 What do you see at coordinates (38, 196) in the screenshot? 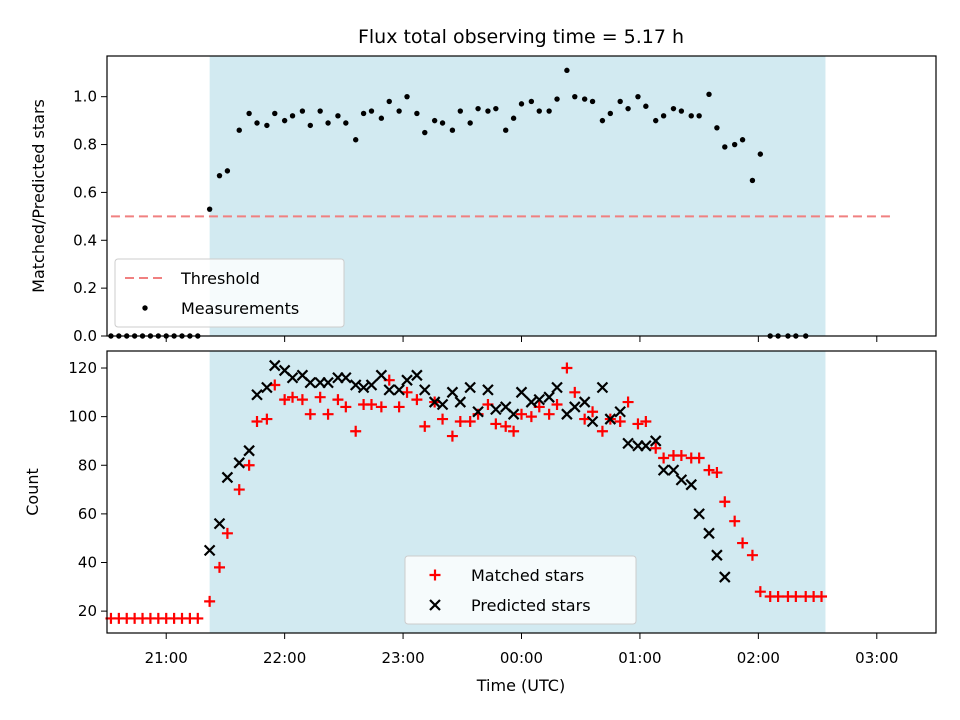
I see `y-axis-title: Matched/Predicted stars` at bounding box center [38, 196].